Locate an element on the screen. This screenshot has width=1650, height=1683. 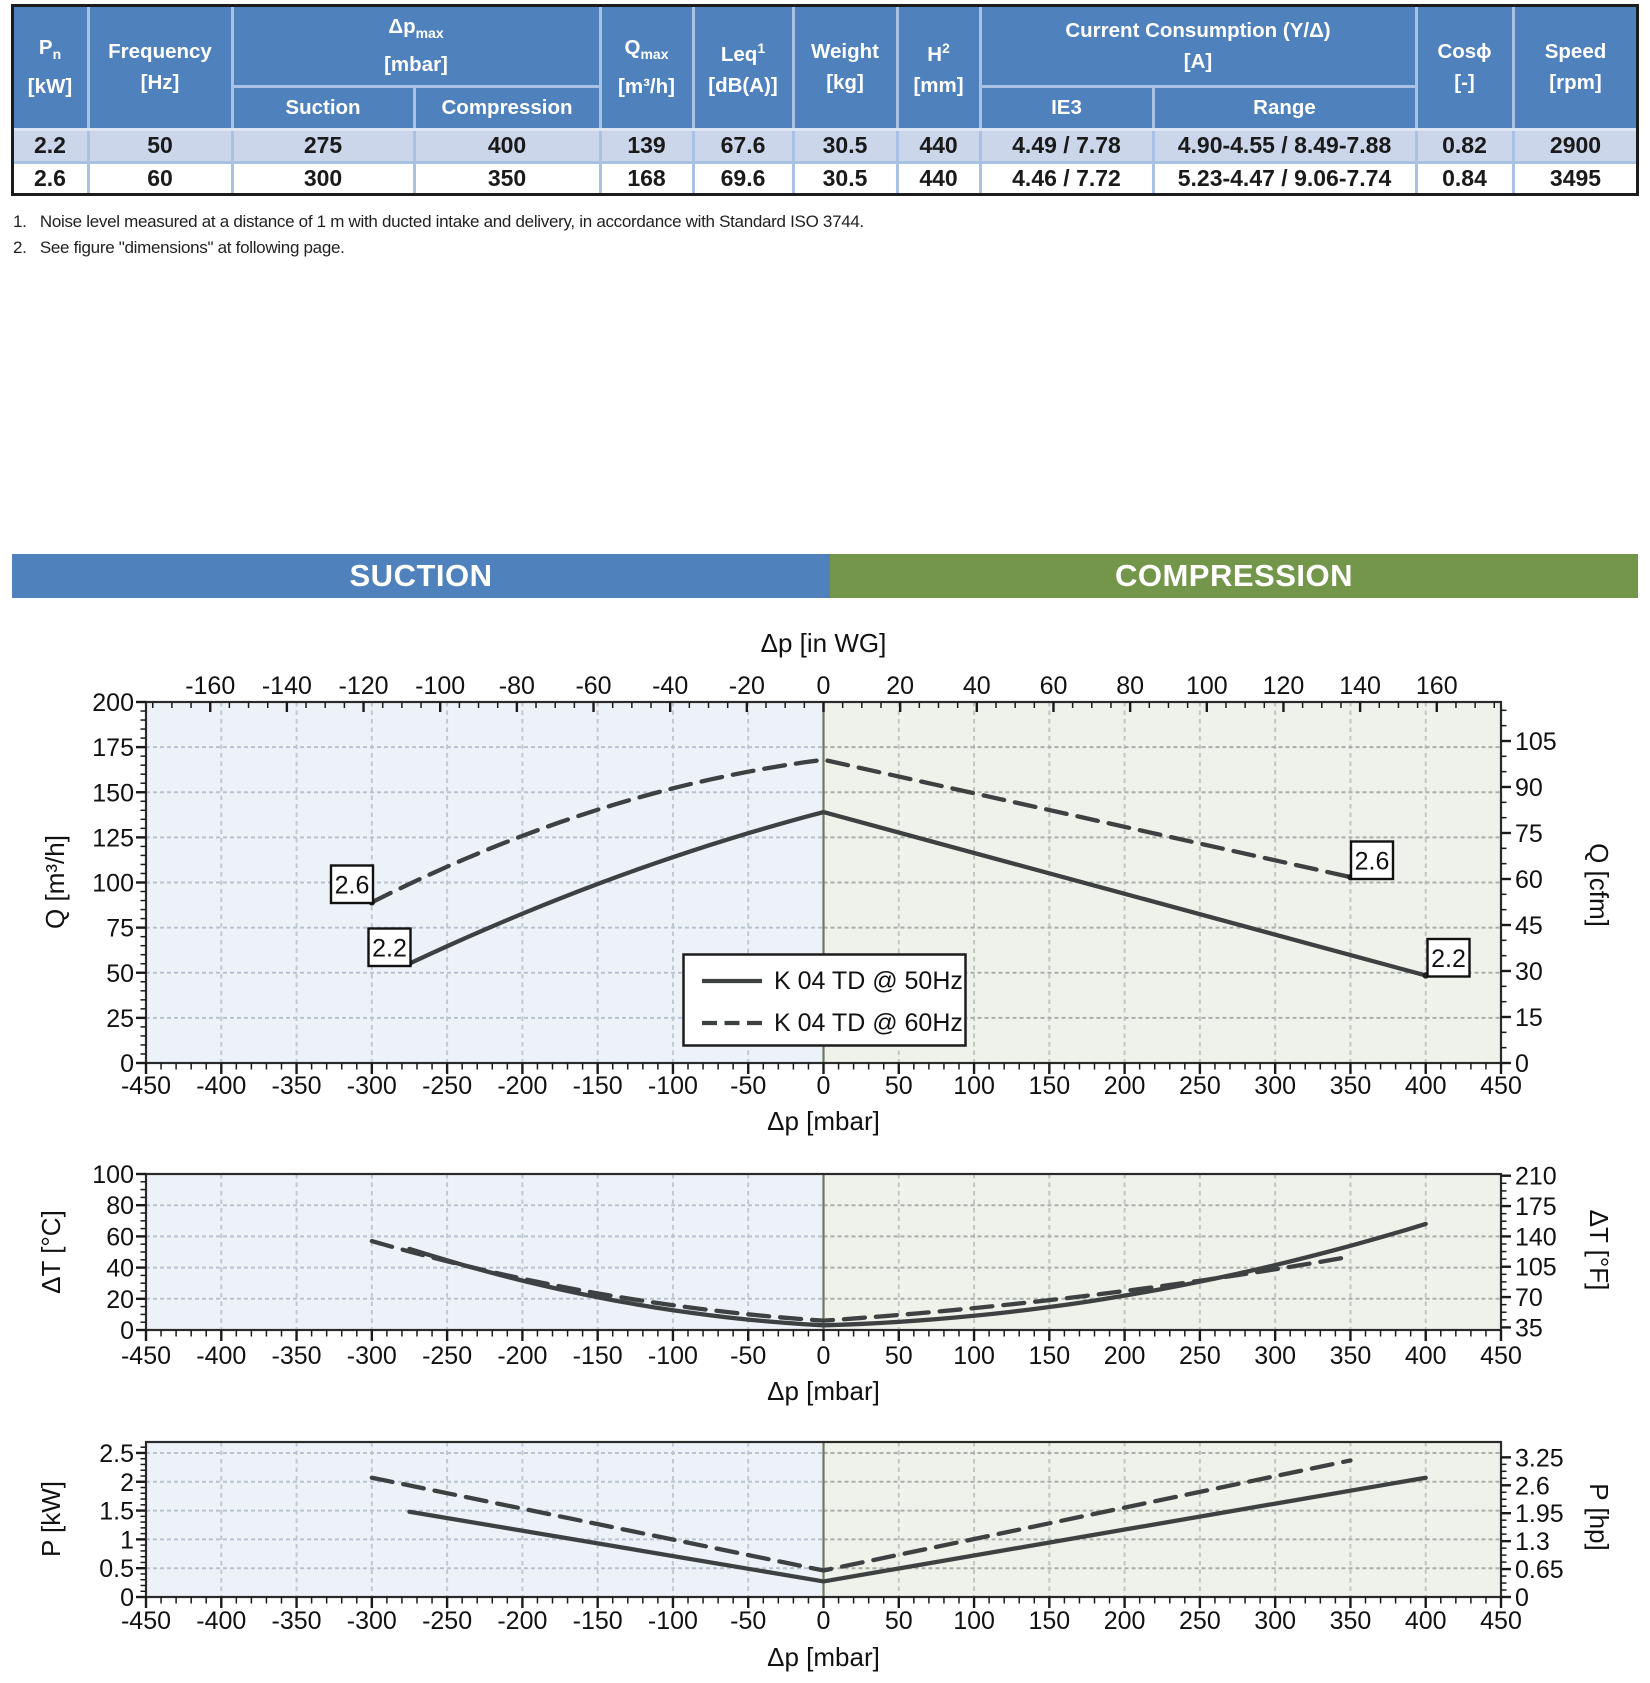
svg-text: 350 is located at coordinates (1351, 1621).